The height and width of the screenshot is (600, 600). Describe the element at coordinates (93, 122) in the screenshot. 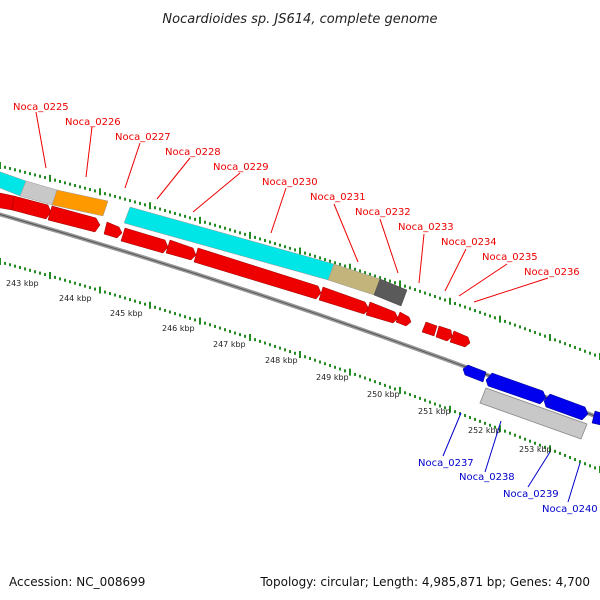

I see `gene-label: Noca_0226` at that location.